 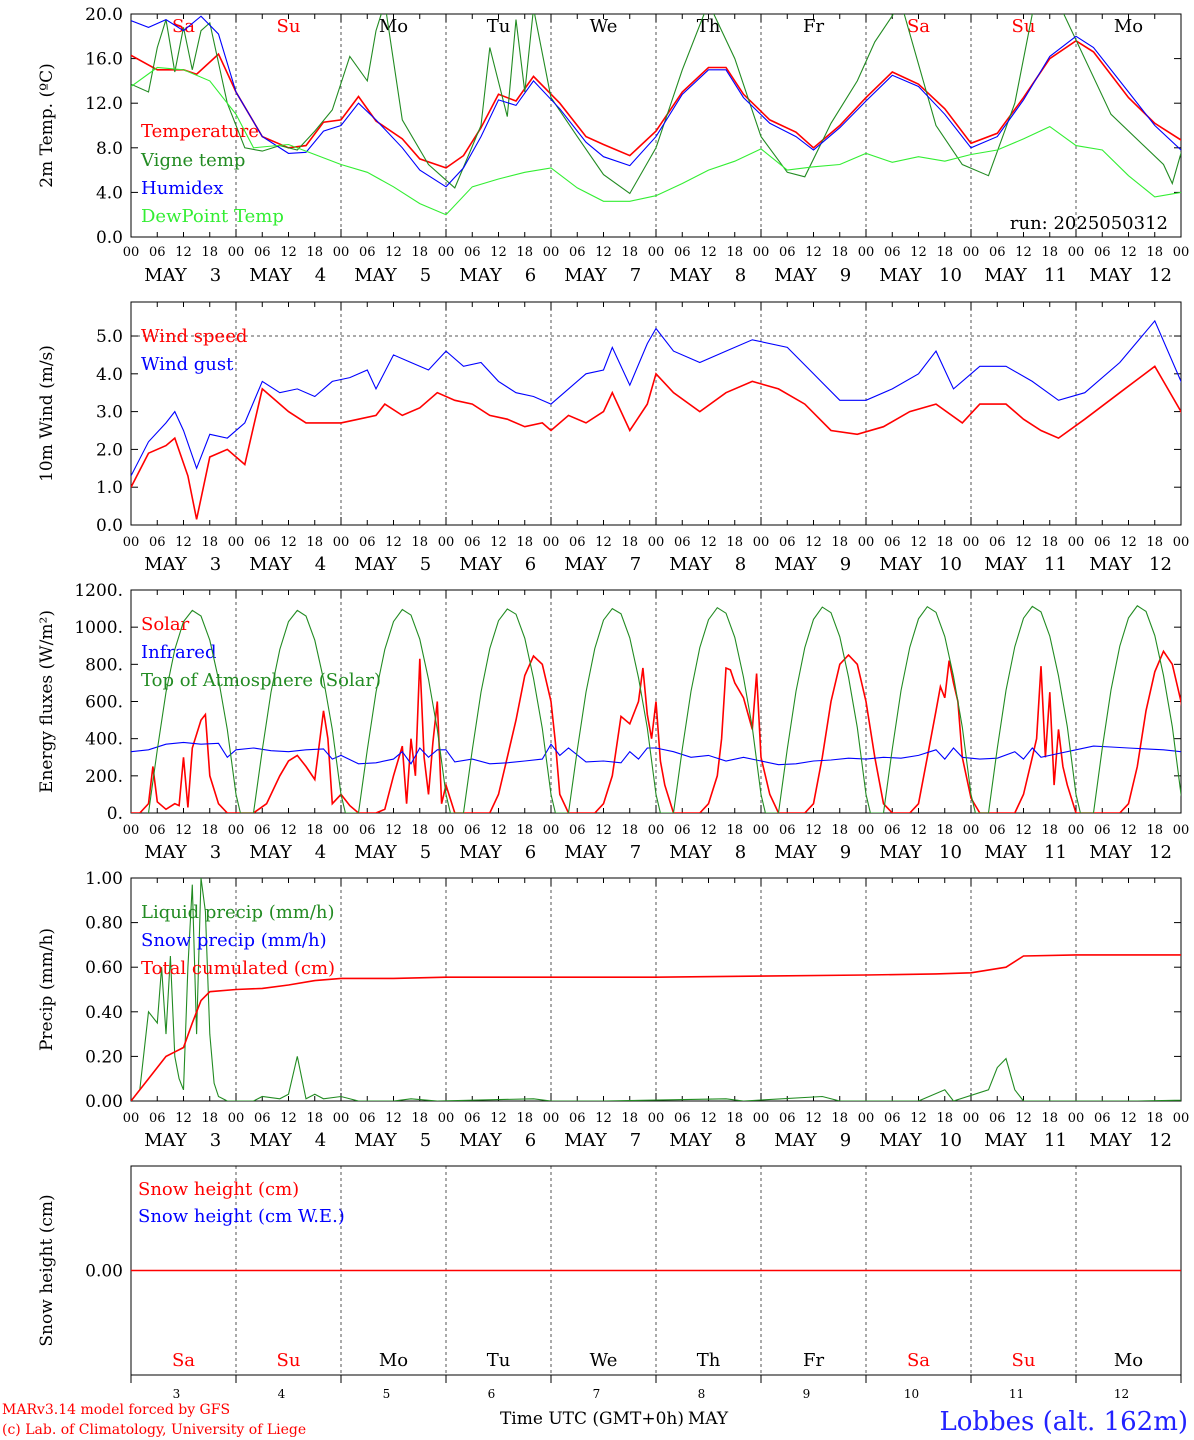 What do you see at coordinates (241, 1216) in the screenshot?
I see `legend-entry: Snow height (cm W.E.)` at bounding box center [241, 1216].